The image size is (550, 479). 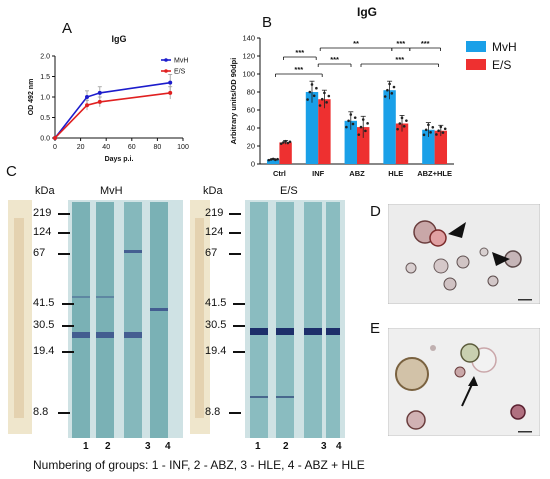 I want to click on blot-bands-right, so click(x=295, y=363).